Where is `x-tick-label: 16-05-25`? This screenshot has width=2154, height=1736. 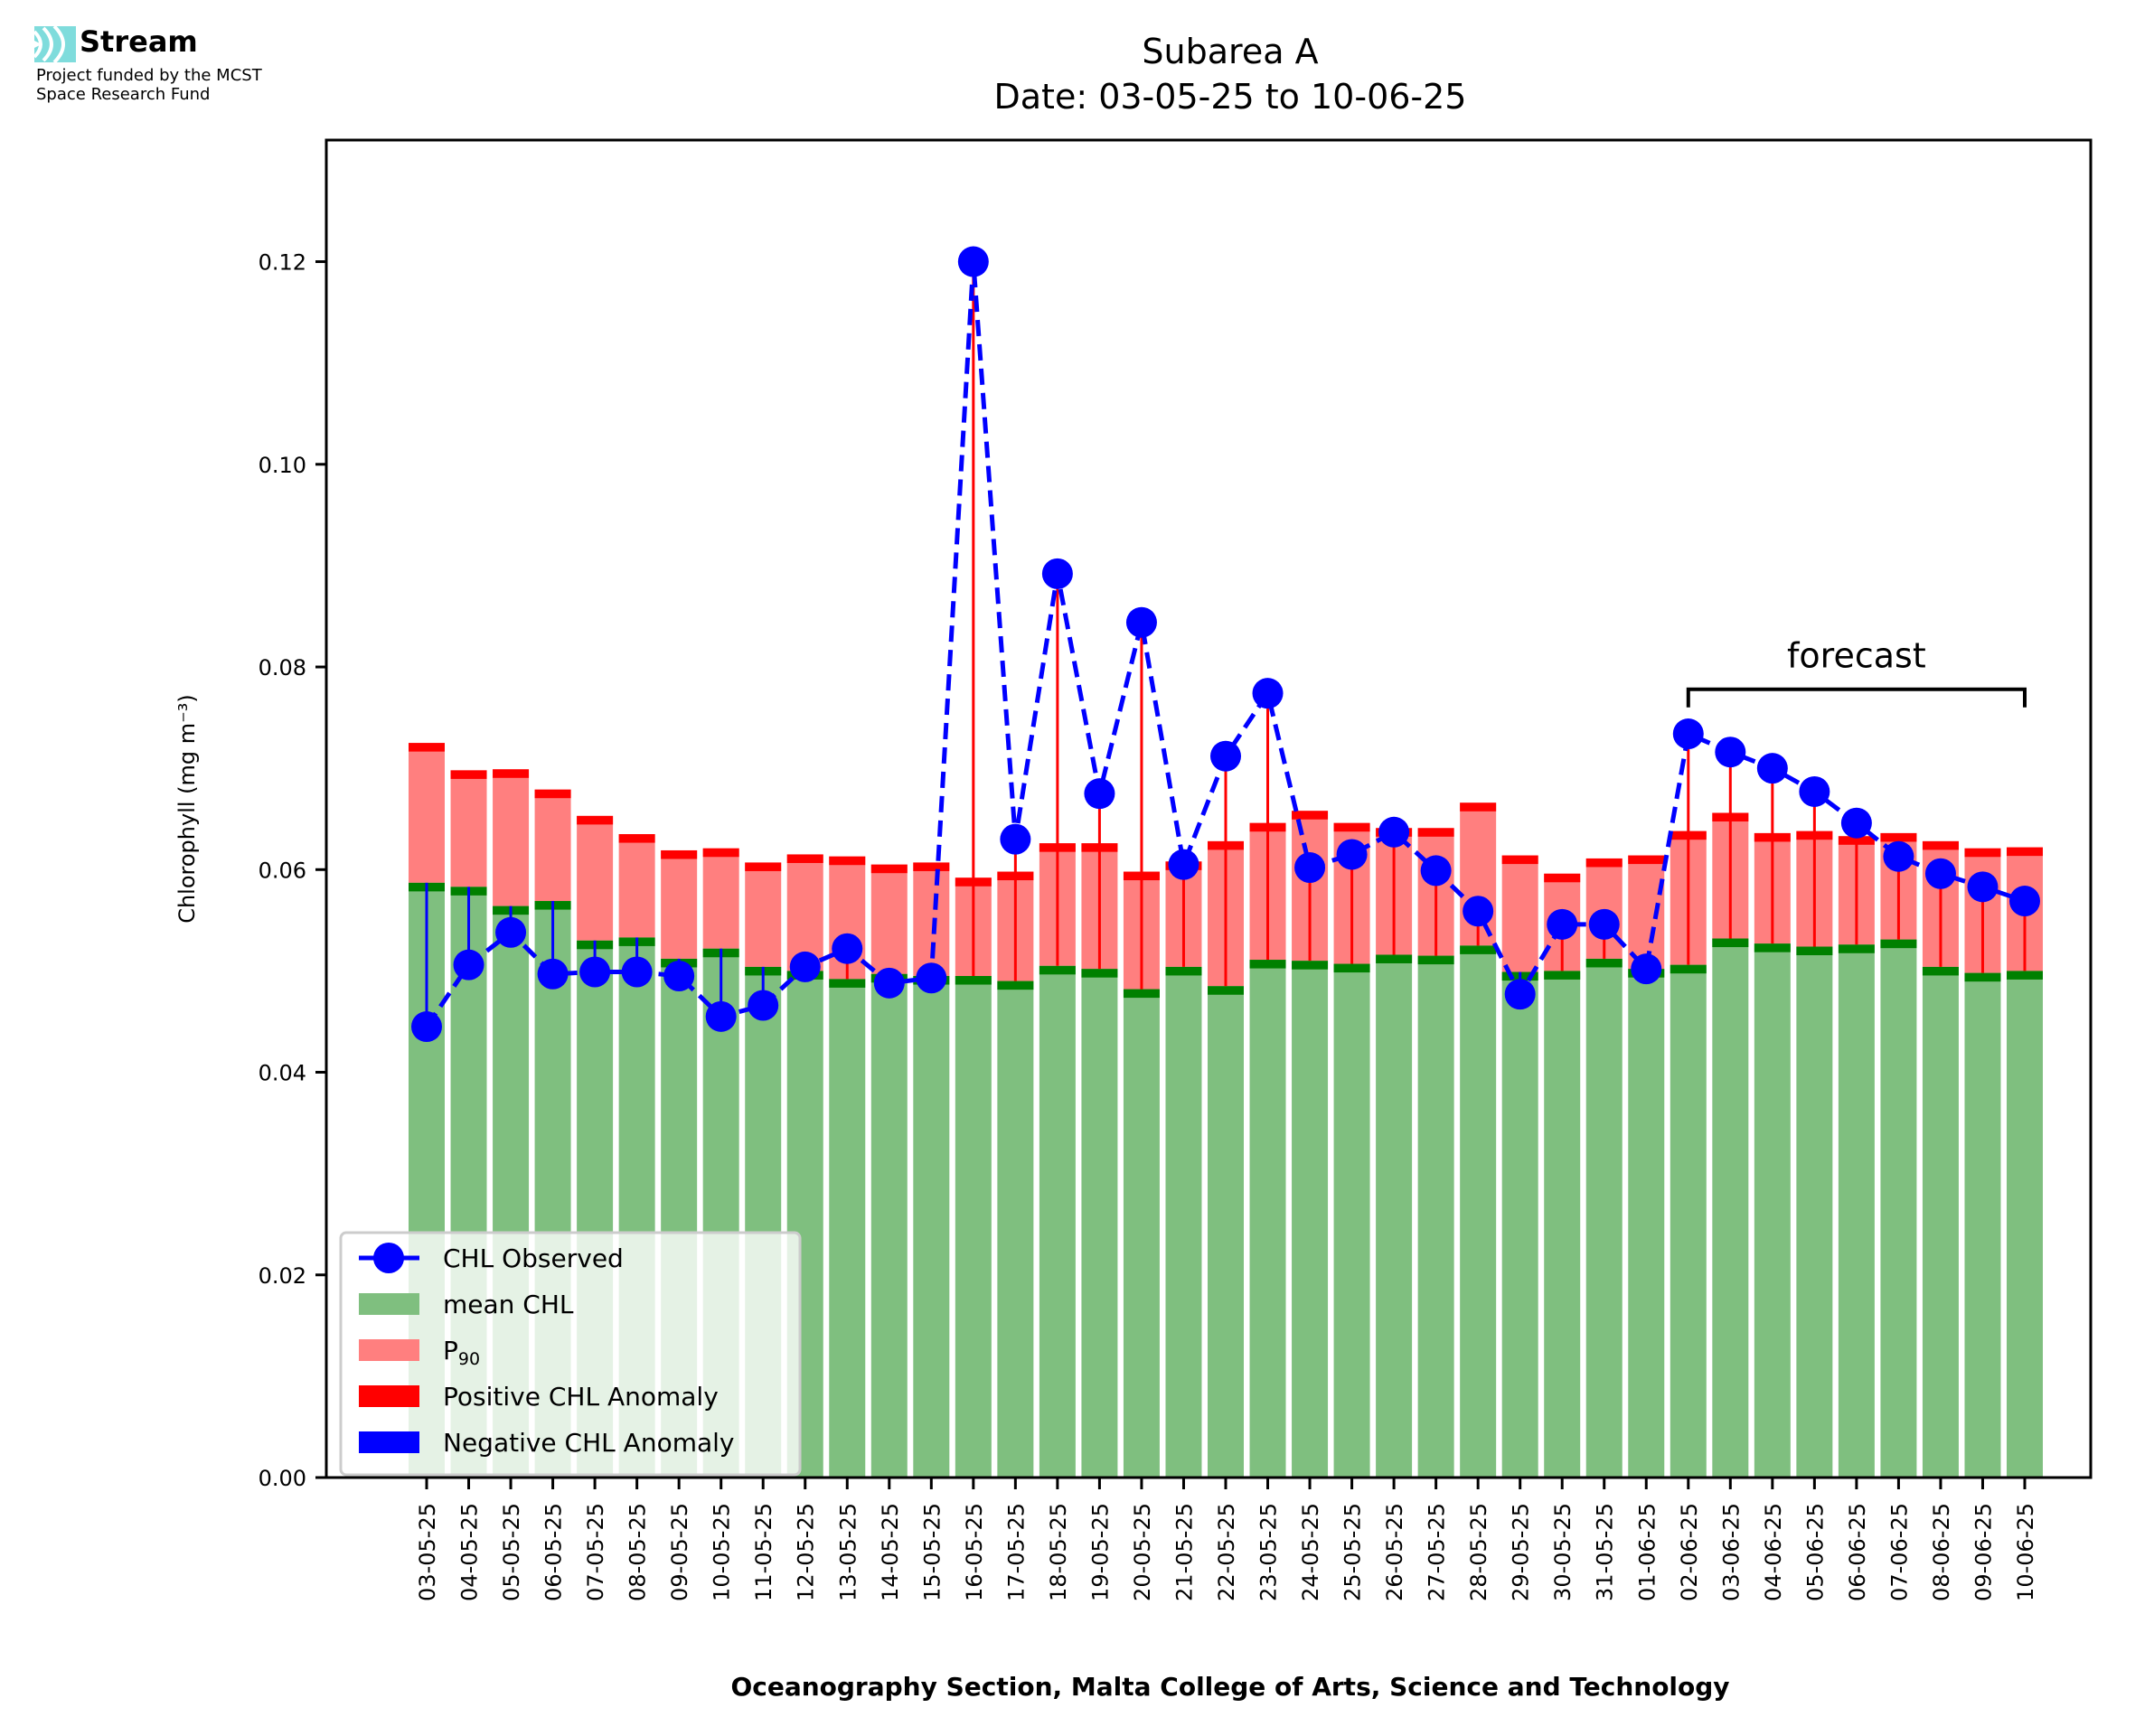
x-tick-label: 16-05-25 is located at coordinates (974, 1552).